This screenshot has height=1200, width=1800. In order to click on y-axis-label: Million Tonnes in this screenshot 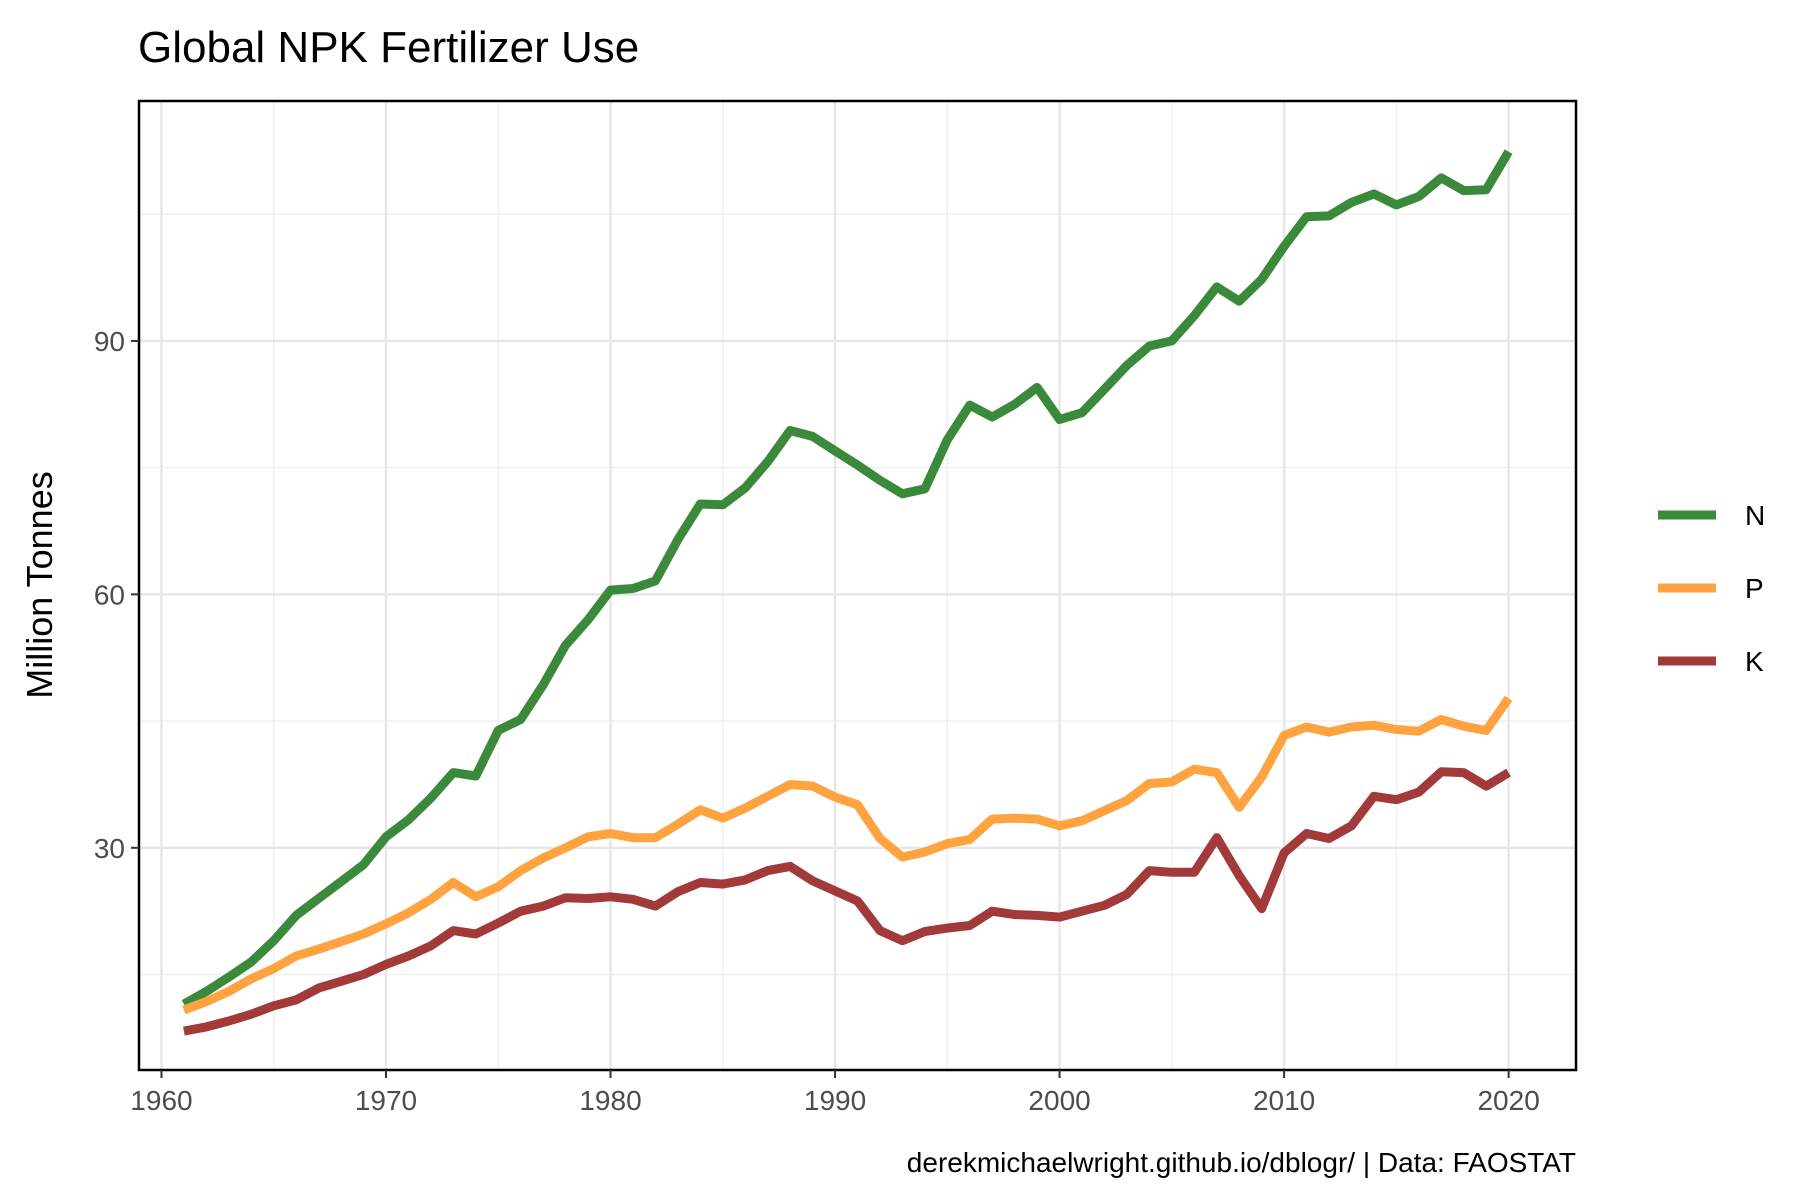, I will do `click(39, 584)`.